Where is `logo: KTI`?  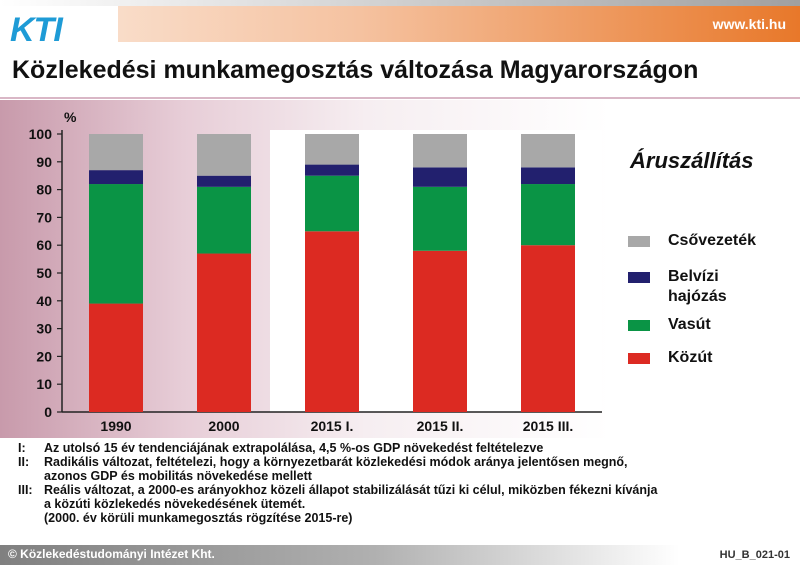 logo: KTI is located at coordinates (59, 26).